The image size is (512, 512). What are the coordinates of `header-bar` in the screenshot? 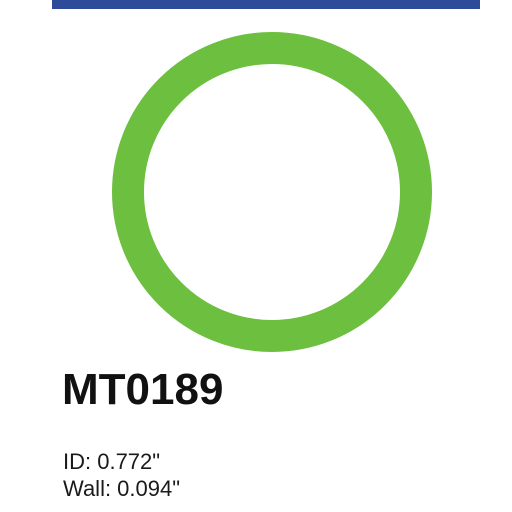 It's located at (266, 4).